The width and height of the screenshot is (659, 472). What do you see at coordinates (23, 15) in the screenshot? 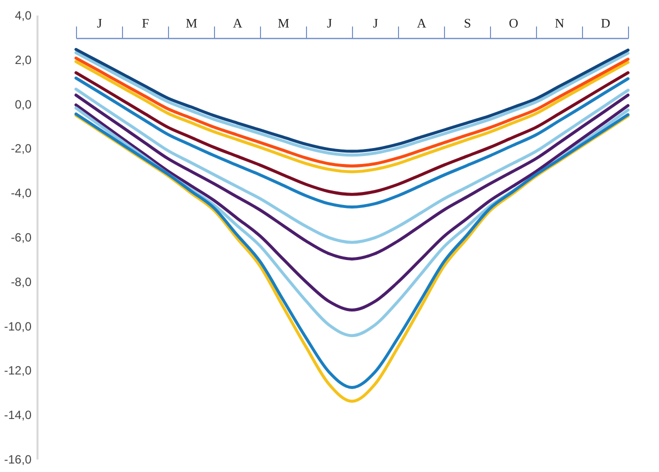
I see `y-tick-label: 4,0` at bounding box center [23, 15].